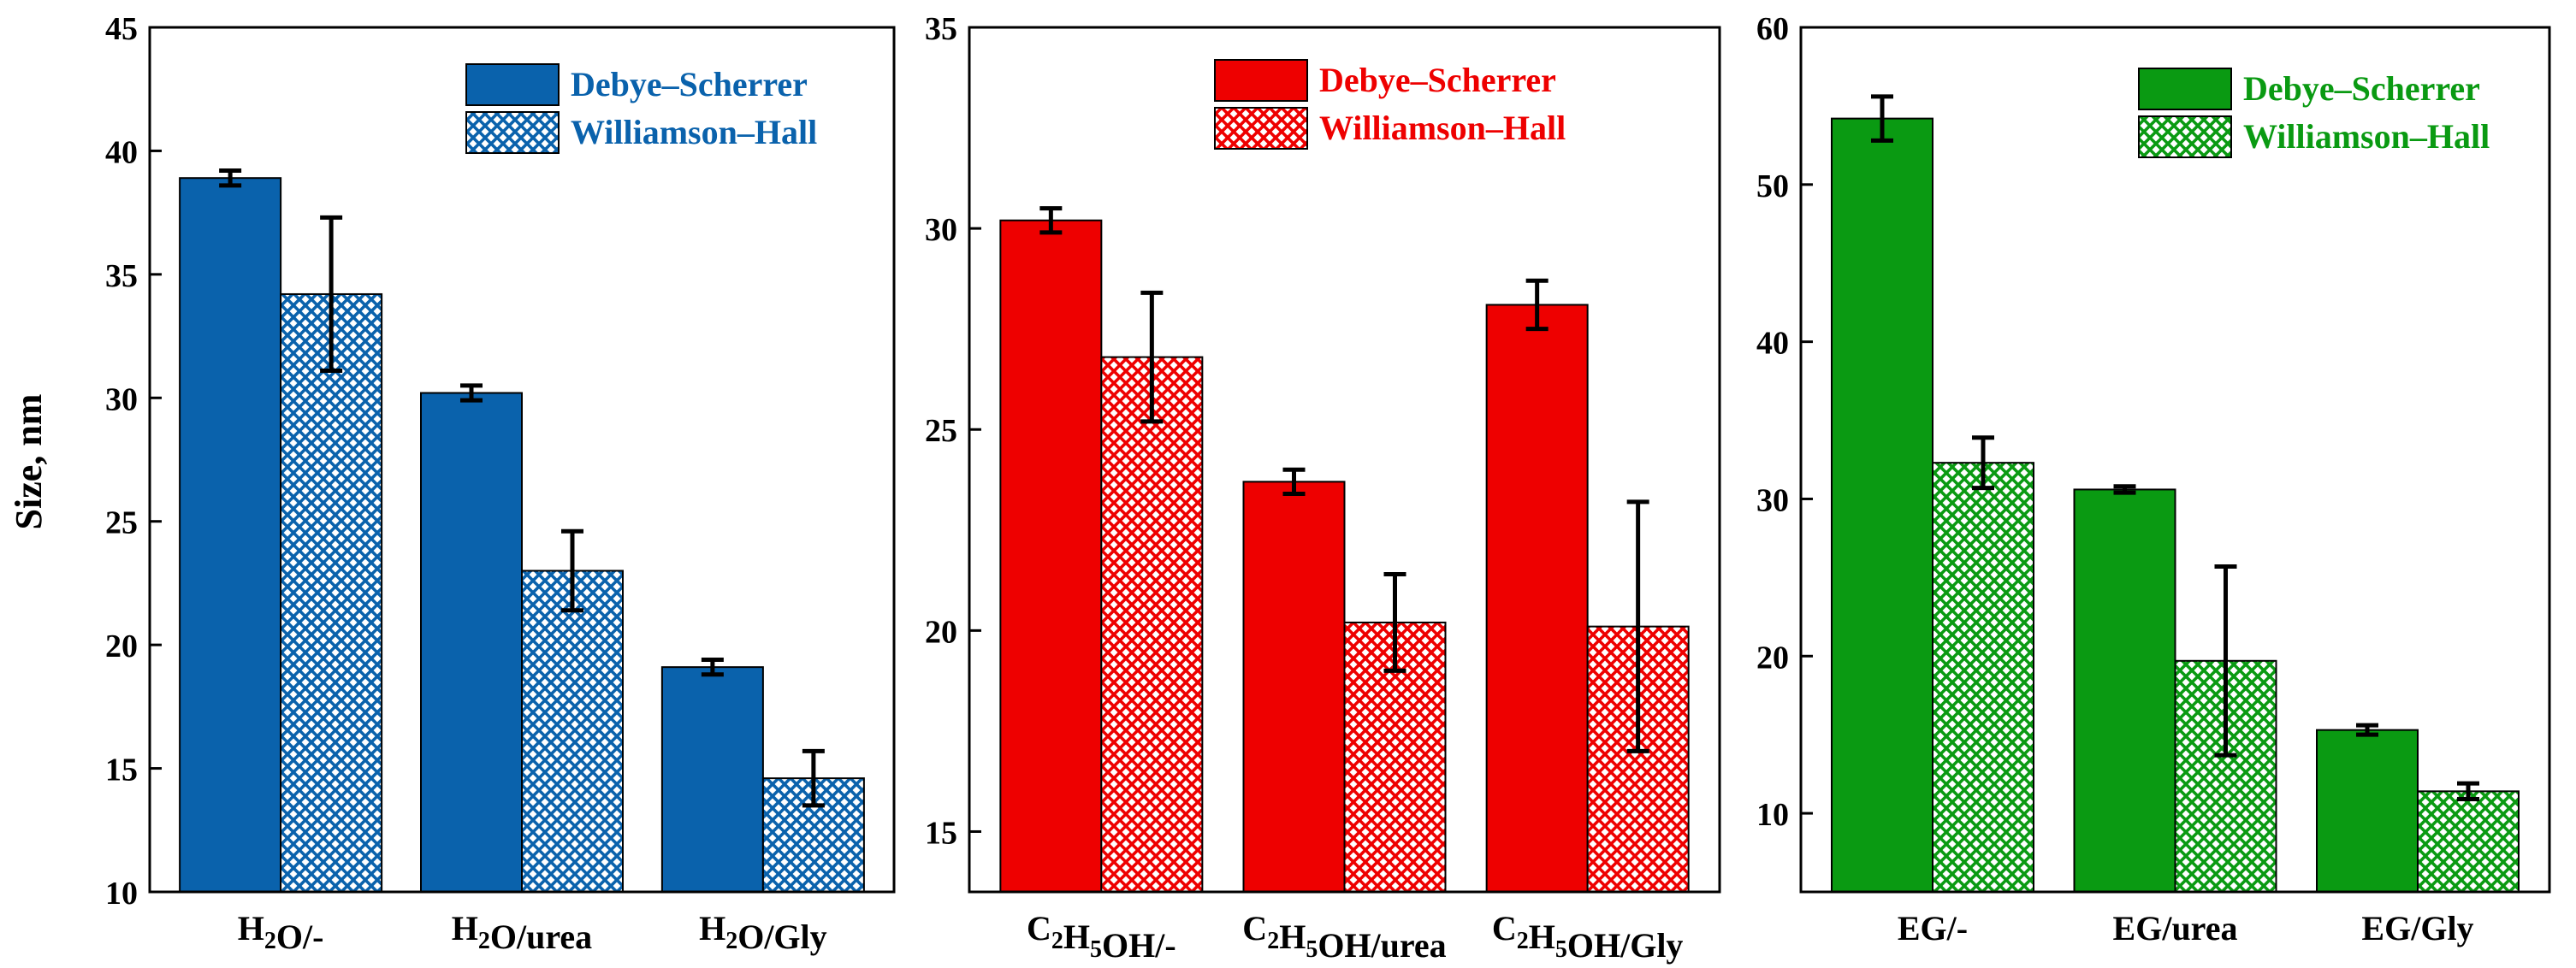  I want to click on x-category-label: C2H5OH/urea, so click(1344, 937).